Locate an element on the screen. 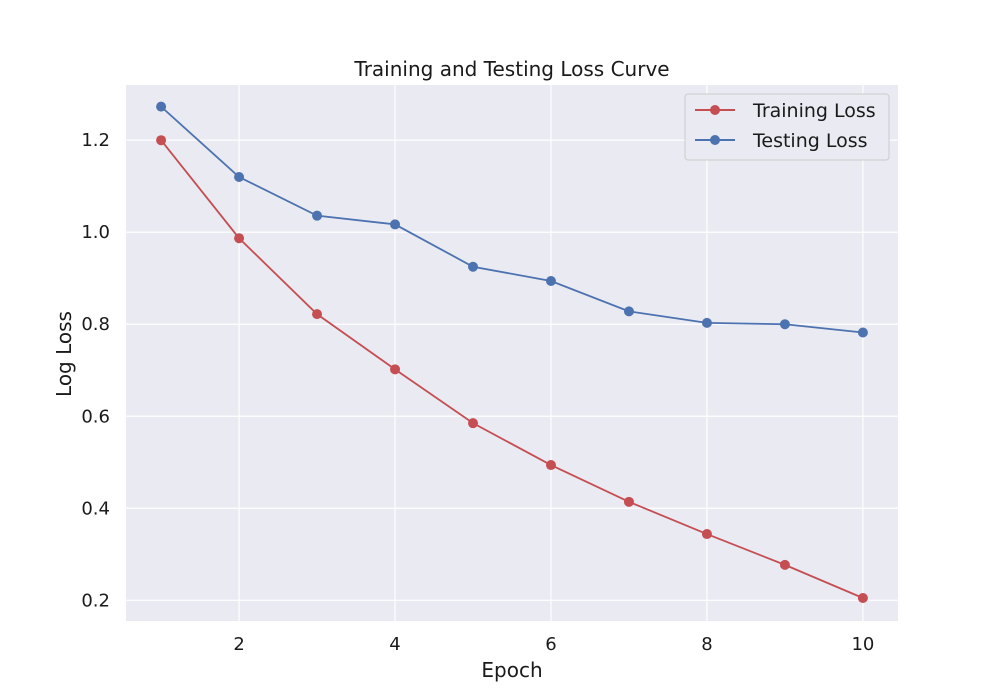  legend-marker-testing is located at coordinates (715, 140).